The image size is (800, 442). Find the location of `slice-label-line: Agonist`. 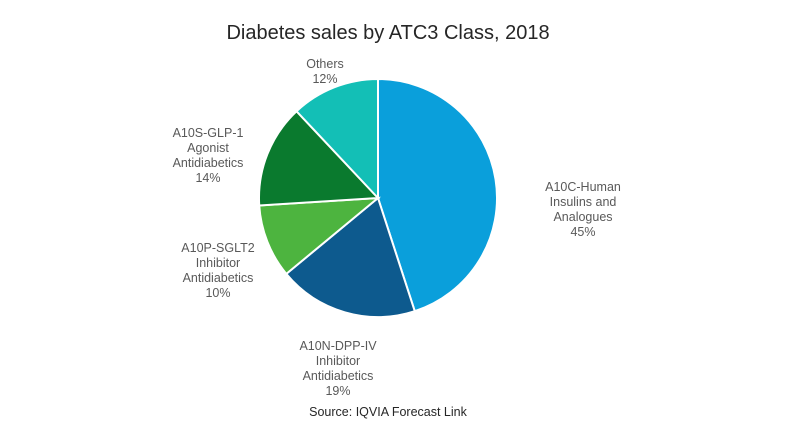

slice-label-line: Agonist is located at coordinates (208, 148).